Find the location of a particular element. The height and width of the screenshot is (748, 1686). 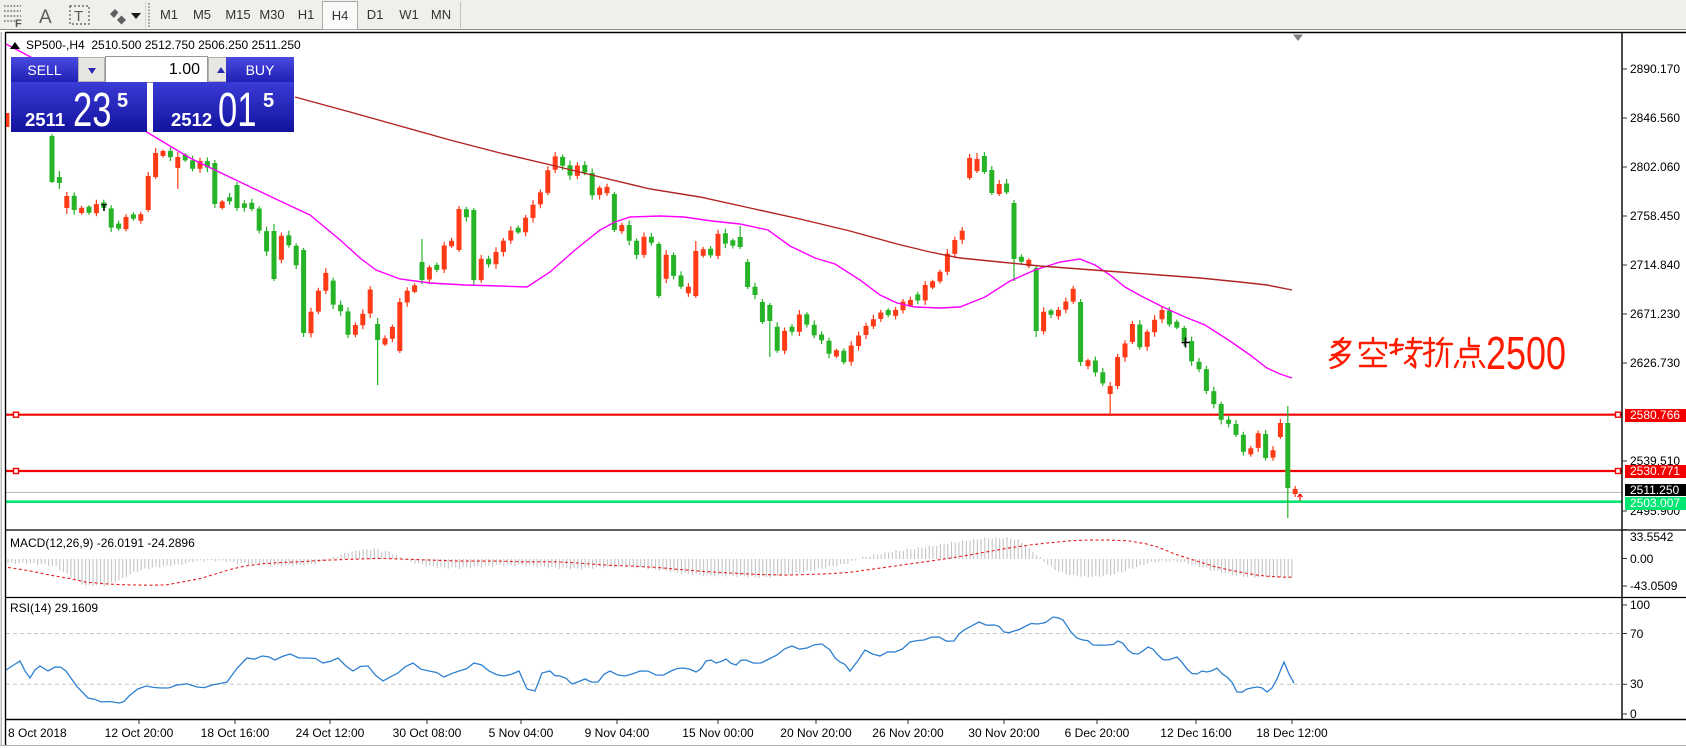

svg-text: F is located at coordinates (18, 24).